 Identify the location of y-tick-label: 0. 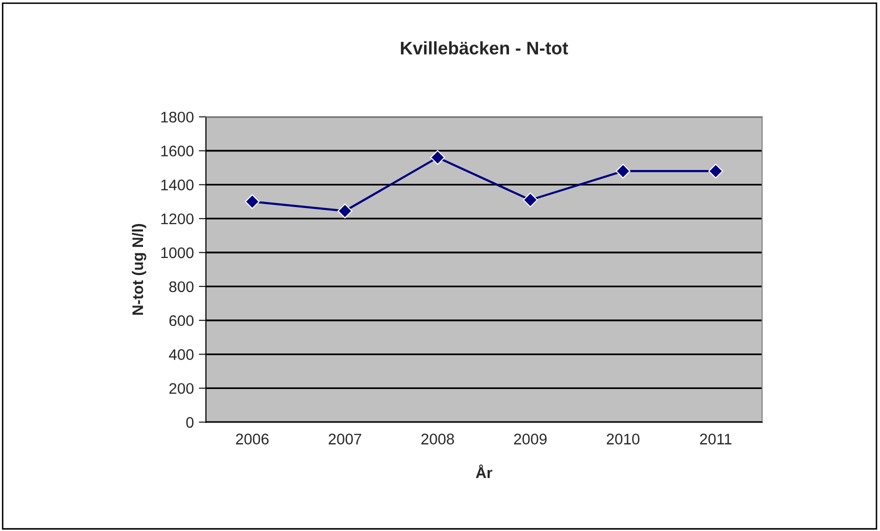
(190, 422).